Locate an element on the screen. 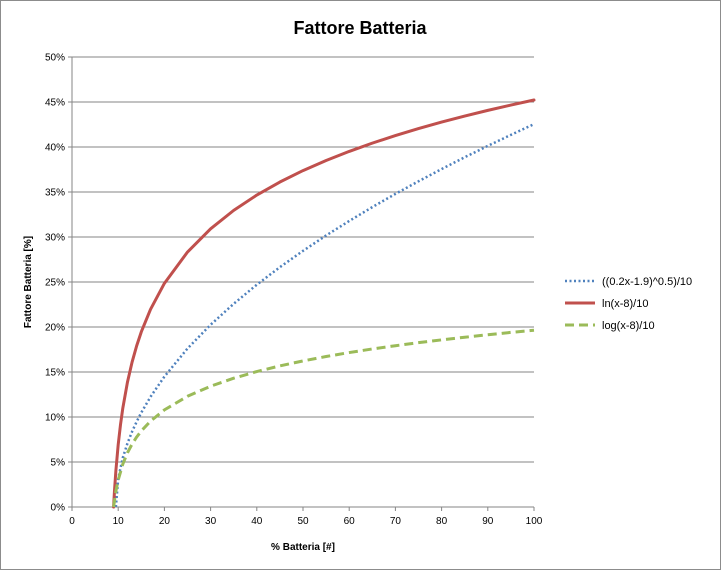 This screenshot has width=721, height=570. x-tick-label: 0 is located at coordinates (72, 521).